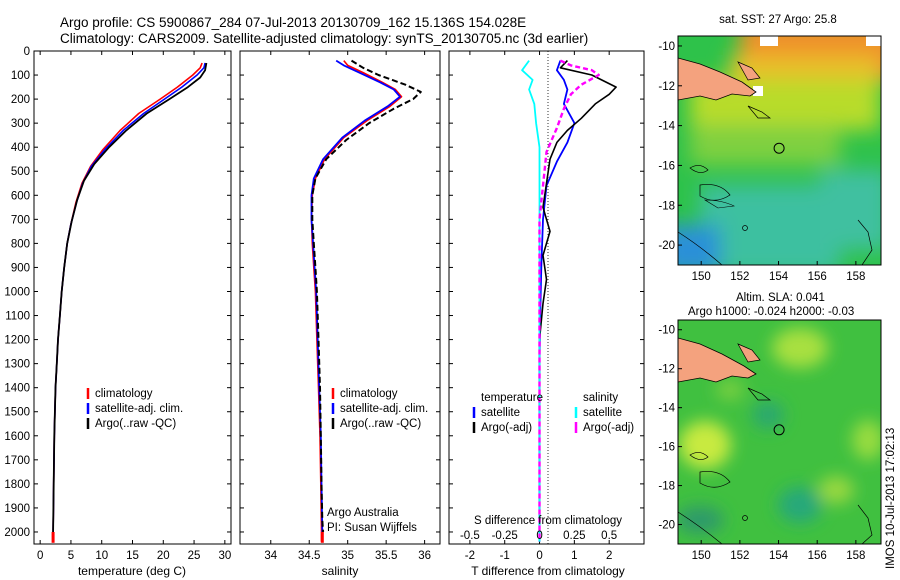 This screenshot has width=900, height=580. I want to click on sla-map-ticks: 150 152 154 156 158 -10 -12 -14 -16 -18 -20, so click(761, 443).